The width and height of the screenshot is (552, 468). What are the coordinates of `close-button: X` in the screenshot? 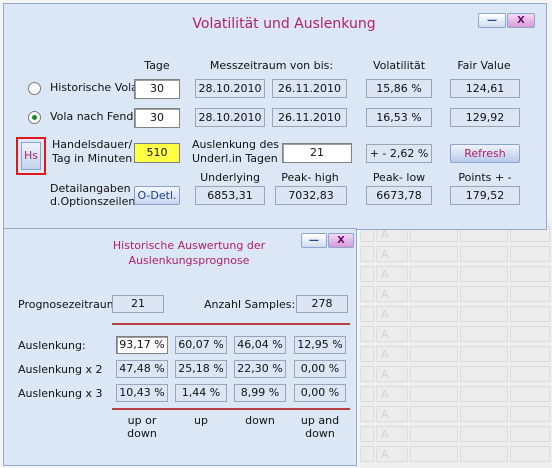 It's located at (521, 20).